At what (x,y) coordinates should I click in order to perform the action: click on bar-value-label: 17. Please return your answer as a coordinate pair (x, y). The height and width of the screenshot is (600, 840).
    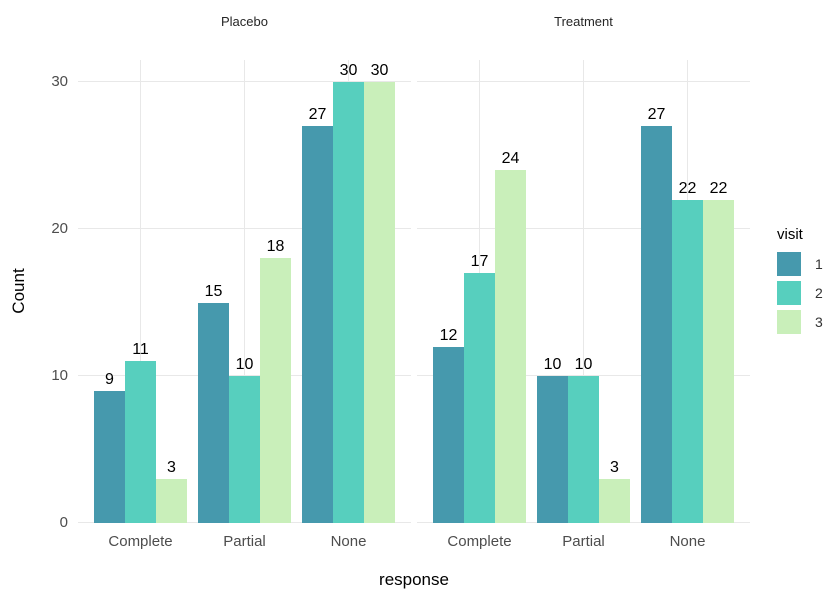
    Looking at the image, I should click on (479, 262).